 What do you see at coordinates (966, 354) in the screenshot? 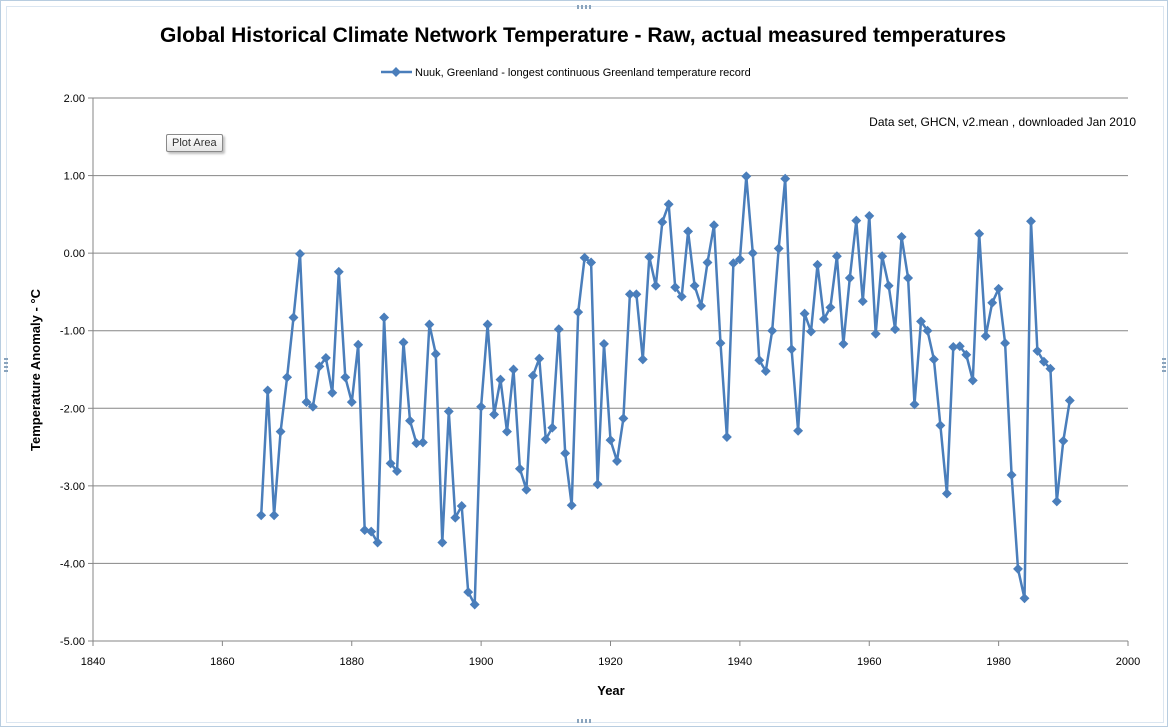
I see `data-point-1975` at bounding box center [966, 354].